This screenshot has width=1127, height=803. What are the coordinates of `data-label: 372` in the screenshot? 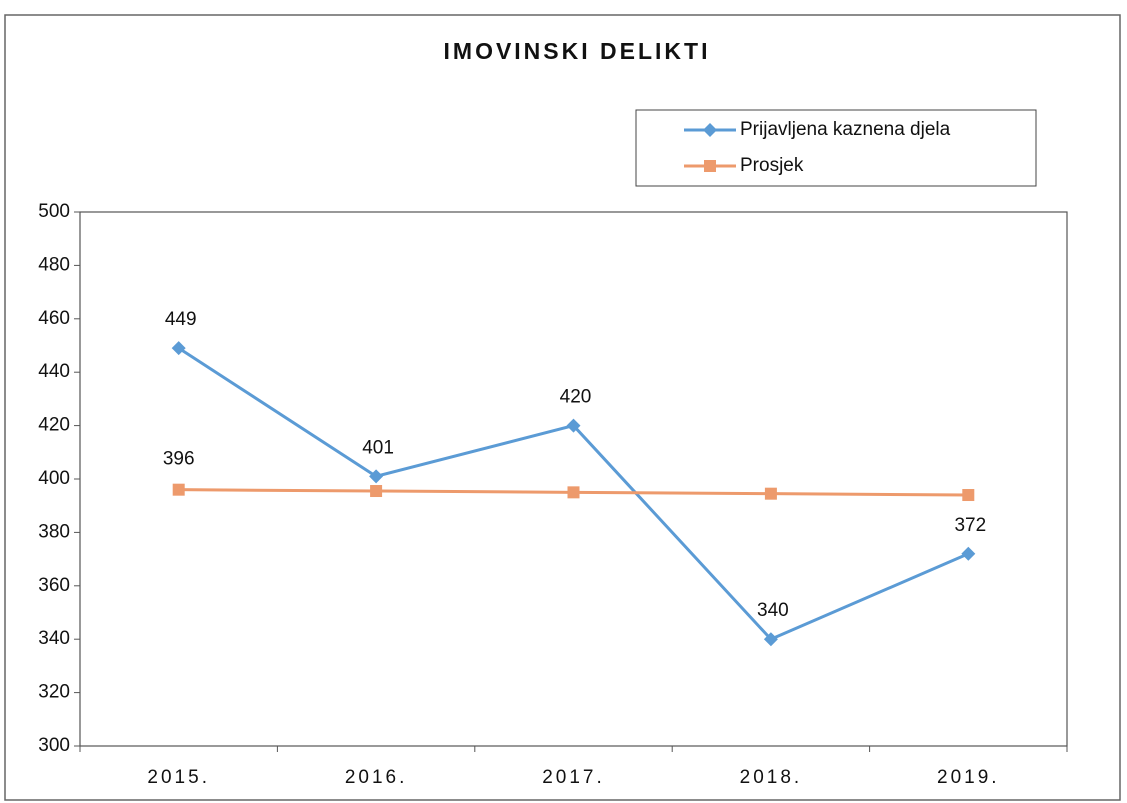 It's located at (970, 525).